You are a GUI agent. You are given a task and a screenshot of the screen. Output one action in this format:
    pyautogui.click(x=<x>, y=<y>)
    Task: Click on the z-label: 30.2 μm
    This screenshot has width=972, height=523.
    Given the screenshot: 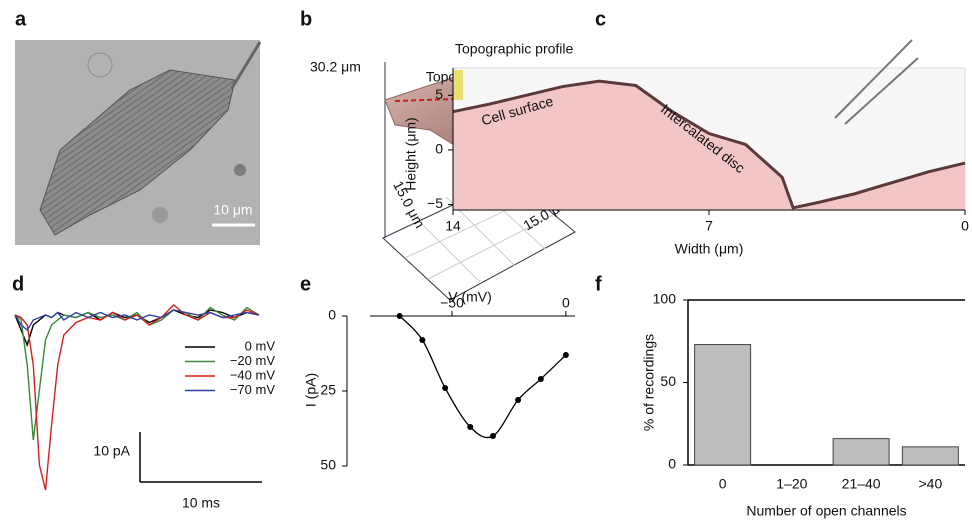 What is the action you would take?
    pyautogui.click(x=335, y=67)
    